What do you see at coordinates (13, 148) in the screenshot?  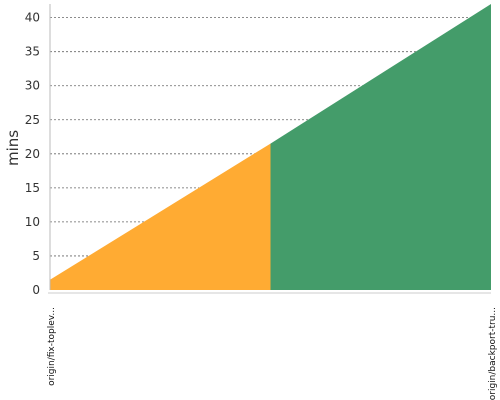 I see `y-axis-label: mins` at bounding box center [13, 148].